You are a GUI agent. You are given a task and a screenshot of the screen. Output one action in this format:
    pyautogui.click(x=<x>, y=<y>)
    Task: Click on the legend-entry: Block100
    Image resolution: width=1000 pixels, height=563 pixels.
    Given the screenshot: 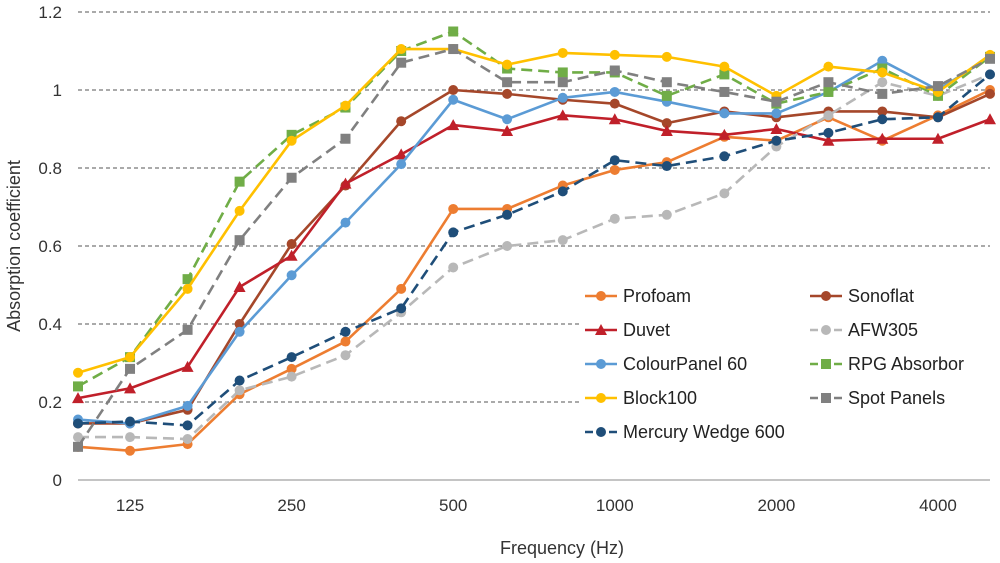 What is the action you would take?
    pyautogui.click(x=641, y=398)
    